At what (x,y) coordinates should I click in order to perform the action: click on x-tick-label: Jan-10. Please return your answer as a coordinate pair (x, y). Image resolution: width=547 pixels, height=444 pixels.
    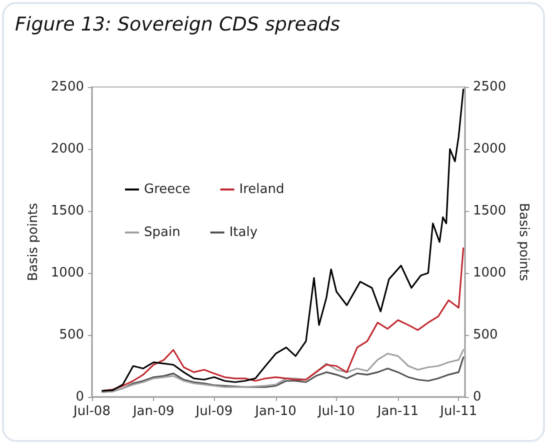
    Looking at the image, I should click on (275, 411).